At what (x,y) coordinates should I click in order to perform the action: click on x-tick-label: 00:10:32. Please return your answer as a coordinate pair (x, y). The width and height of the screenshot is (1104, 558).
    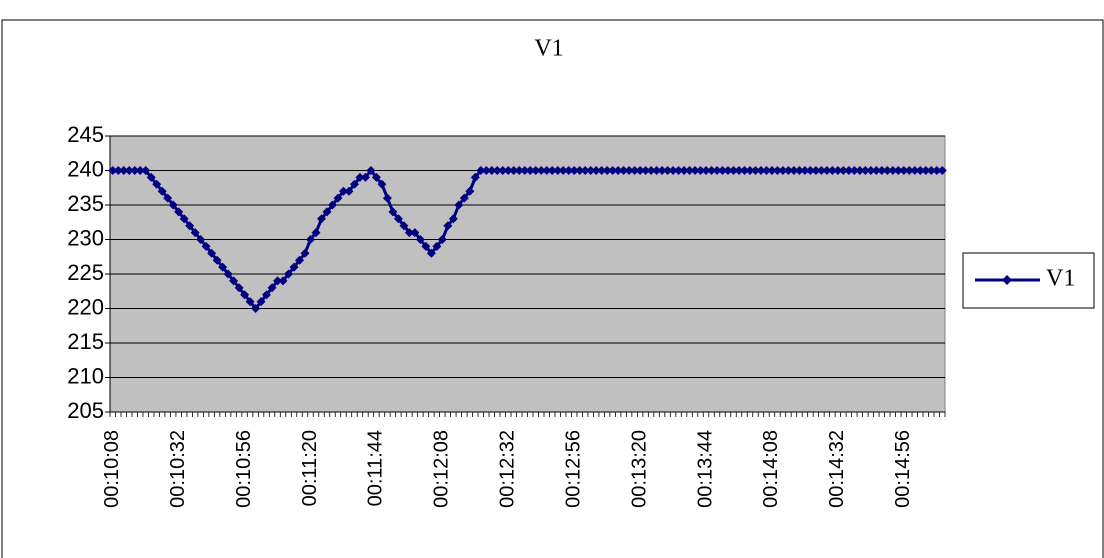
    Looking at the image, I should click on (178, 469).